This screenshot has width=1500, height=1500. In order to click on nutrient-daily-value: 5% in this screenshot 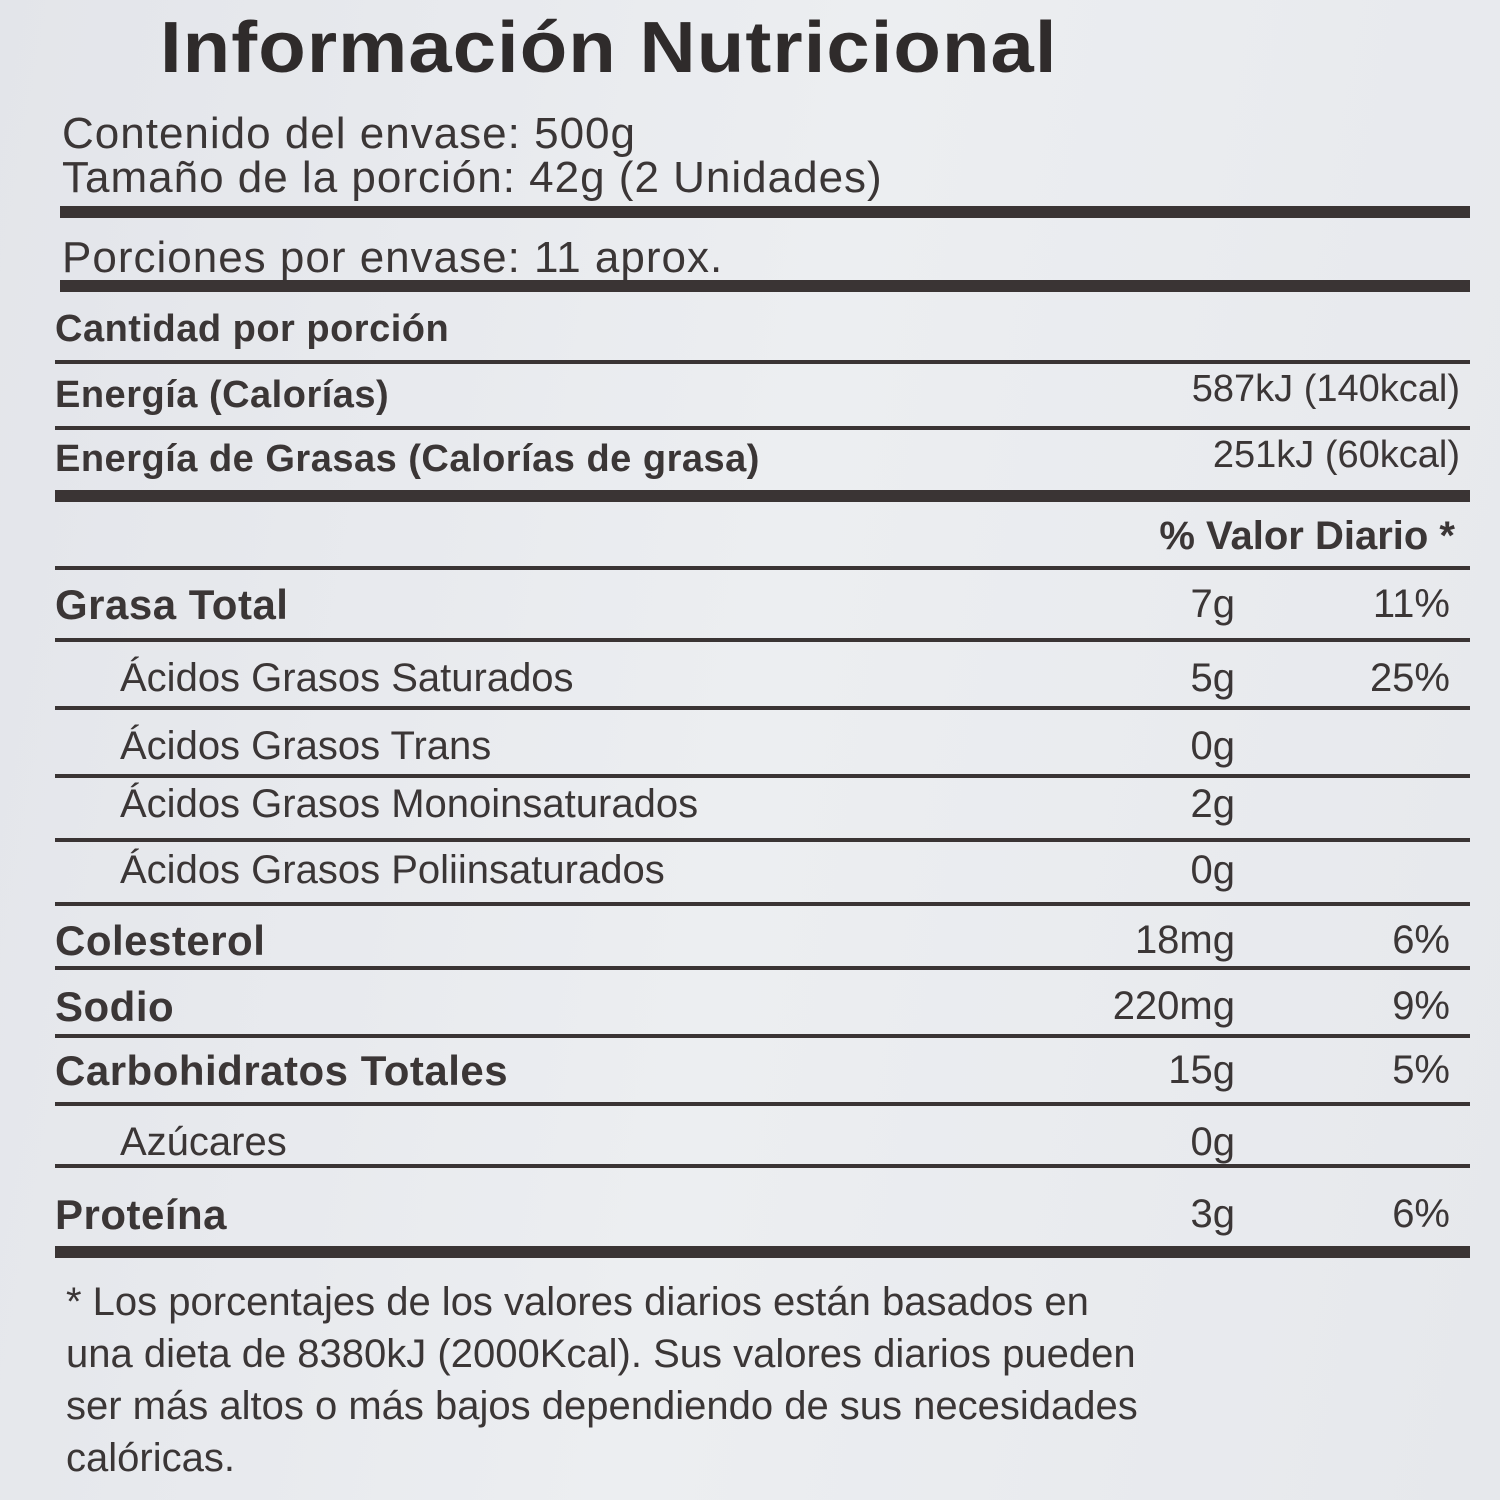, I will do `click(1421, 1070)`.